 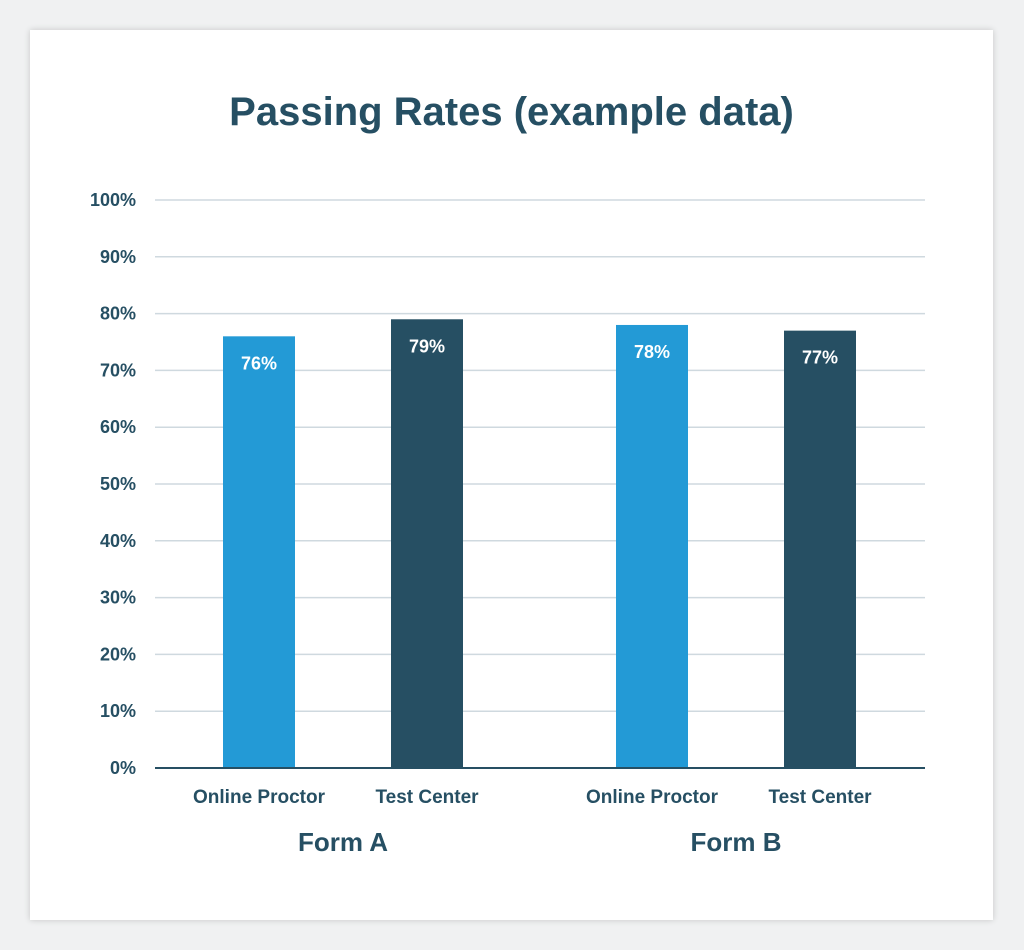 What do you see at coordinates (118, 257) in the screenshot?
I see `y-tick-label: 90%` at bounding box center [118, 257].